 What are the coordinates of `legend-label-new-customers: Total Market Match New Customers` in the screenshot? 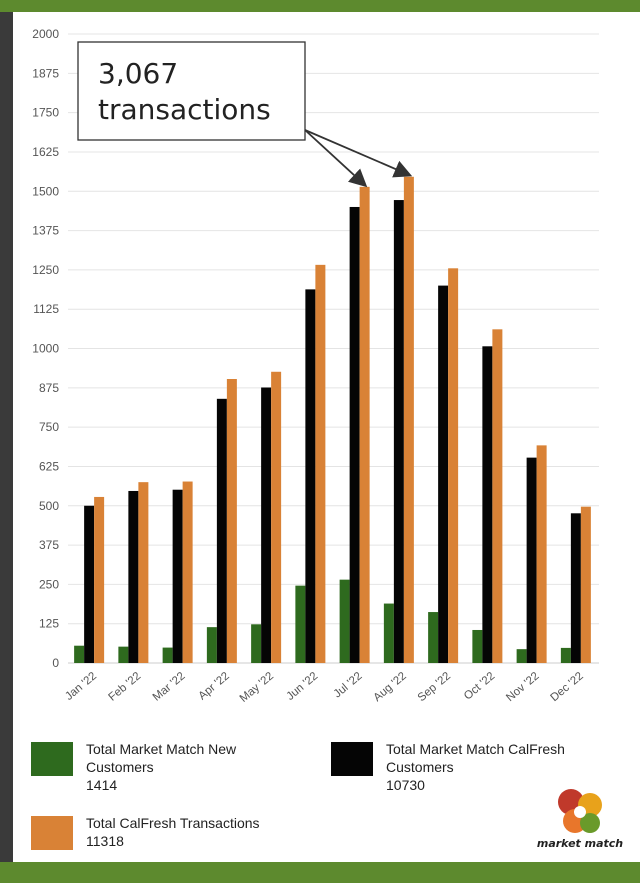 It's located at (161, 758).